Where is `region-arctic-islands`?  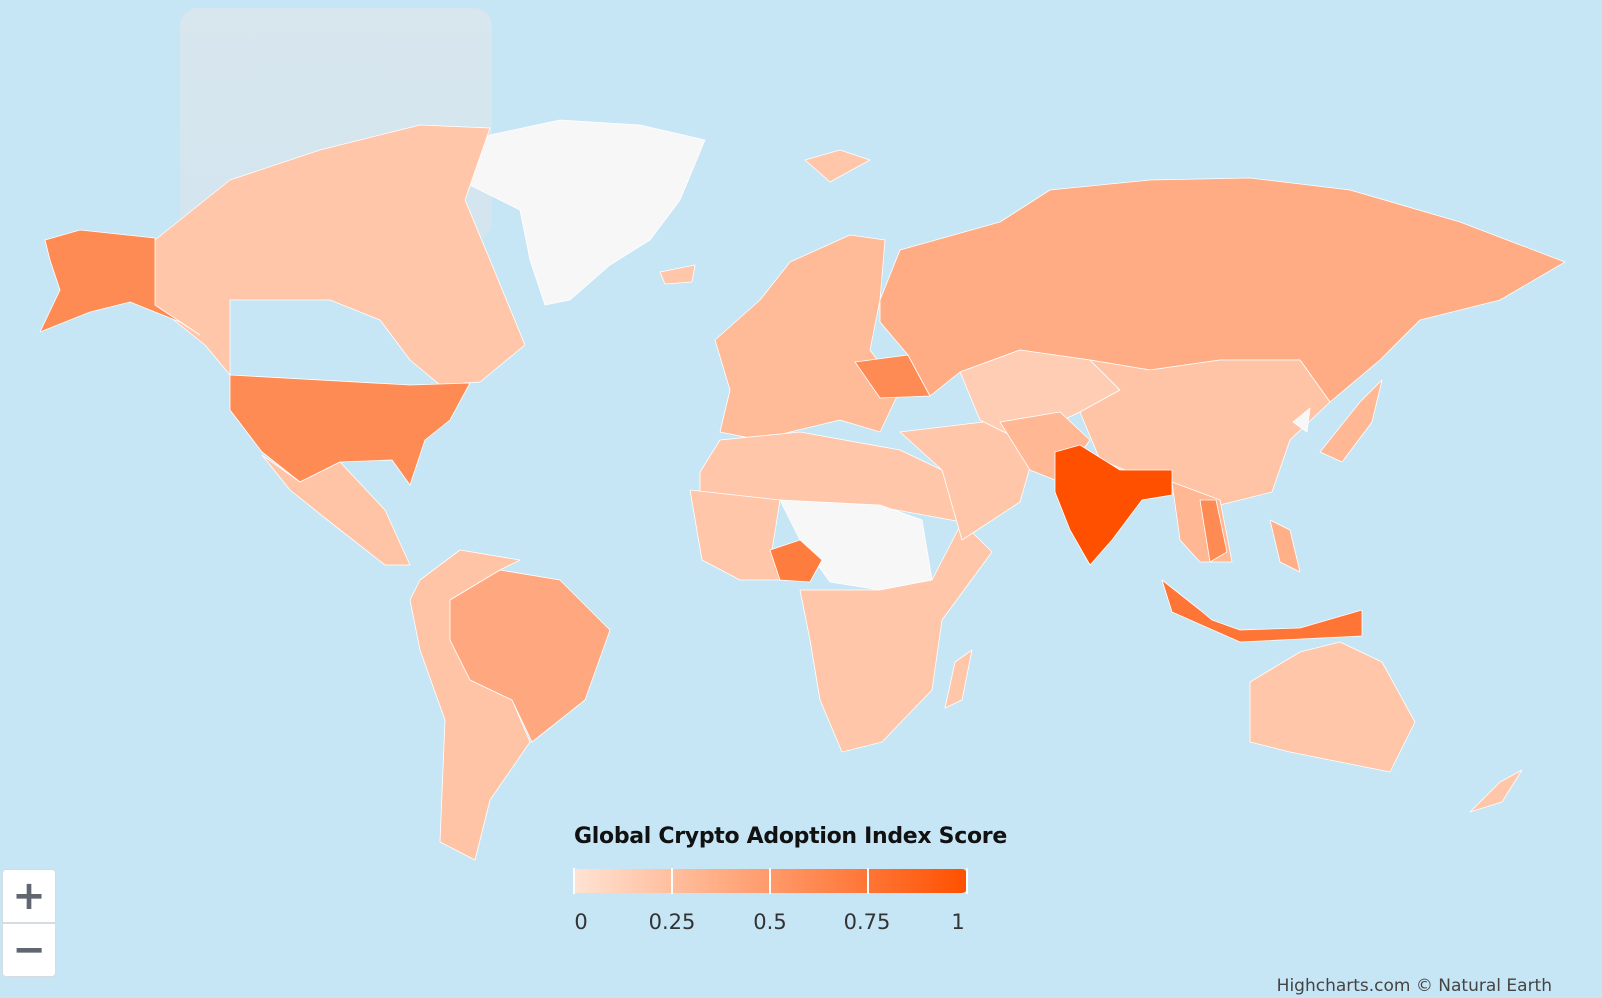 region-arctic-islands is located at coordinates (837, 166).